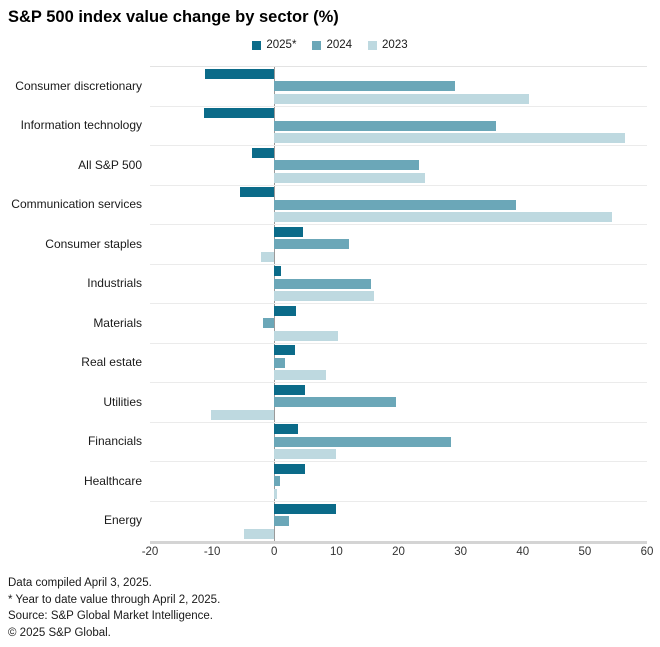 The height and width of the screenshot is (647, 660). What do you see at coordinates (274, 304) in the screenshot?
I see `zero-baseline` at bounding box center [274, 304].